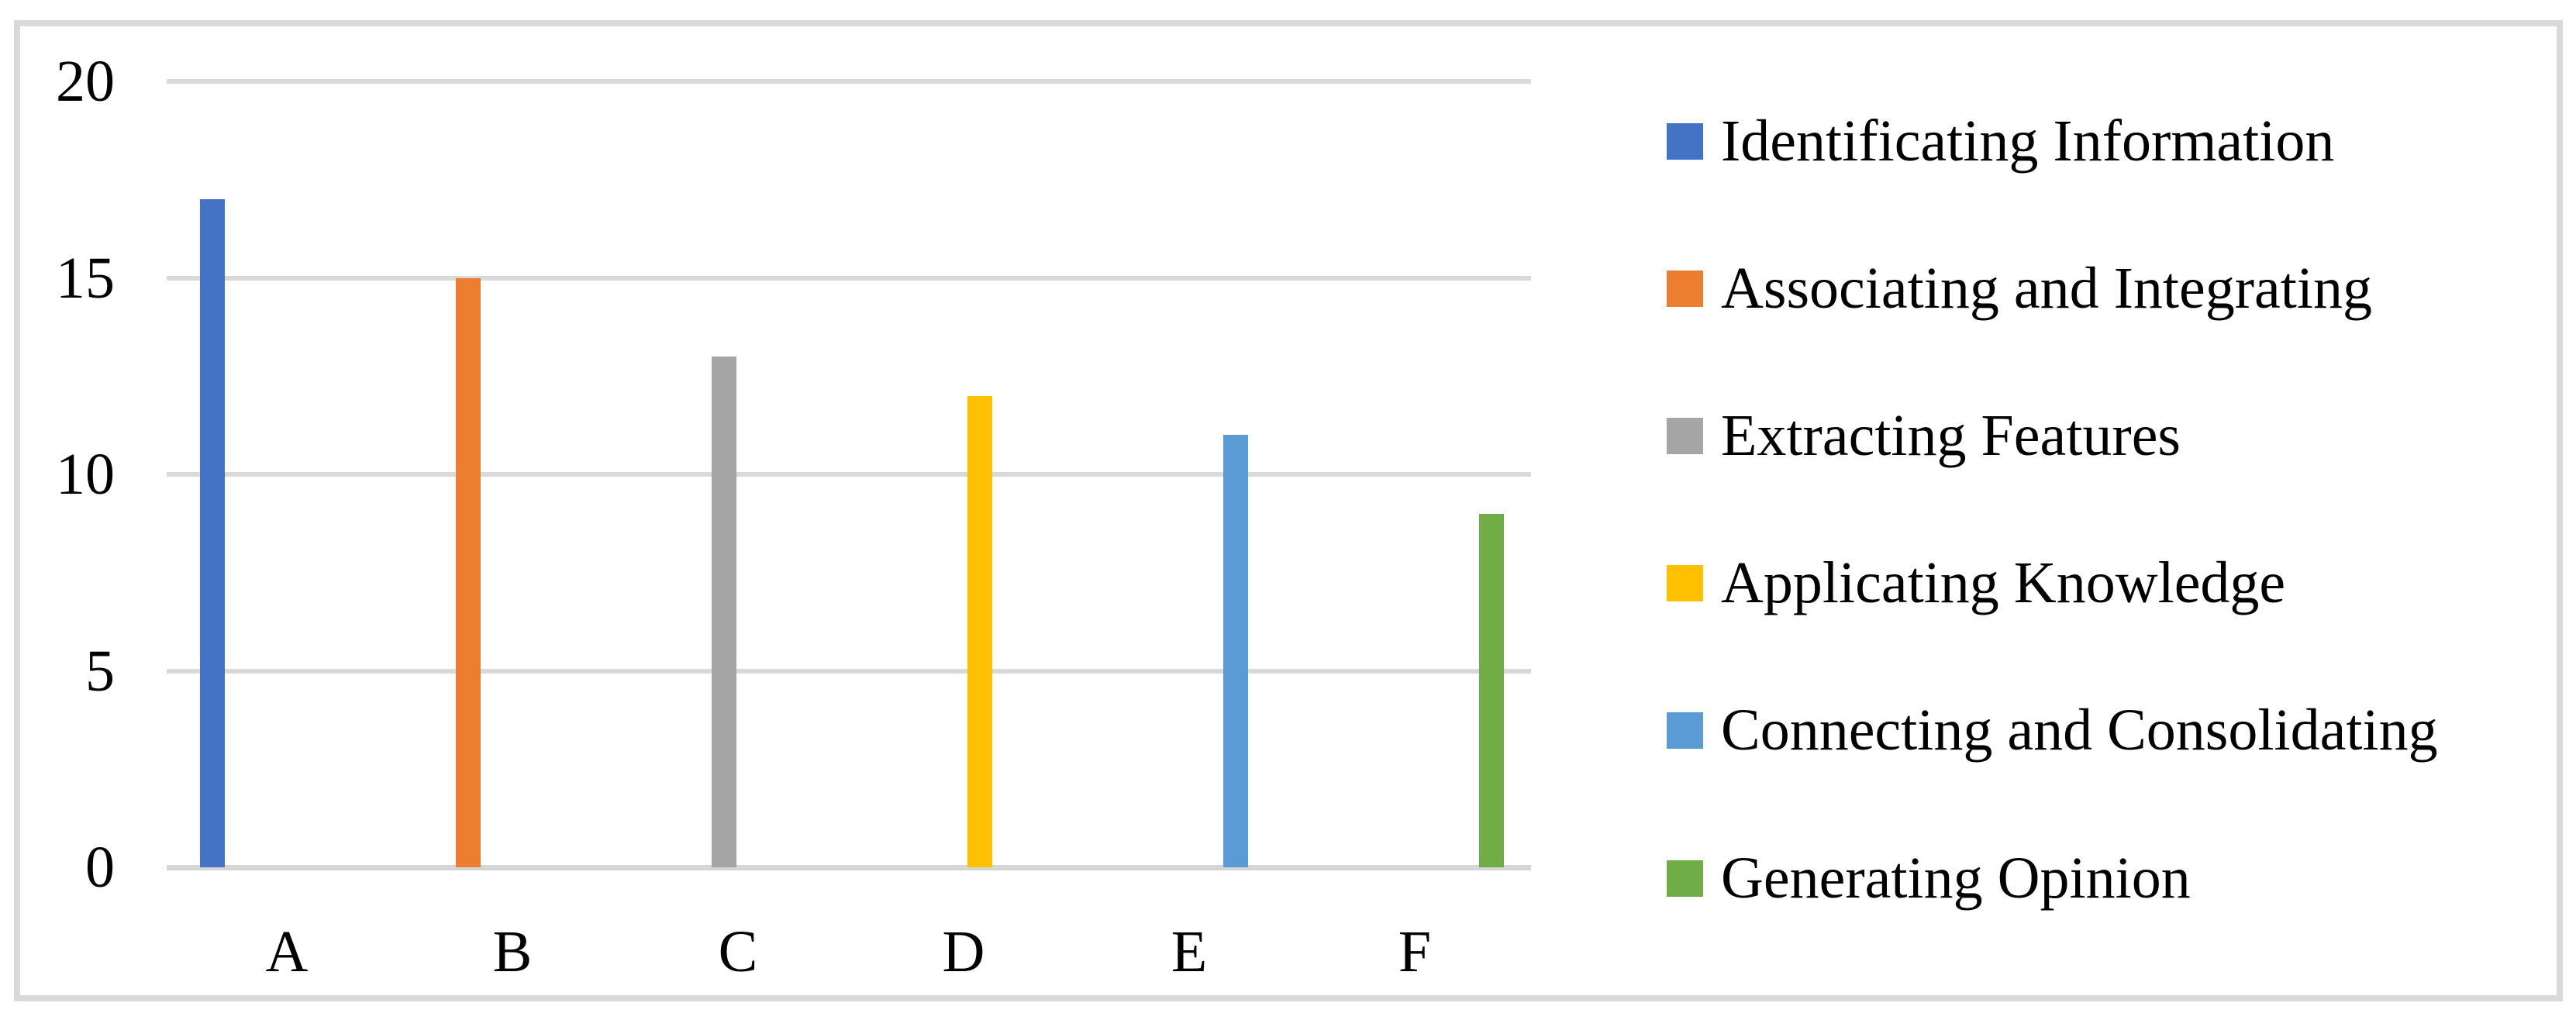 This screenshot has height=1020, width=2576. Describe the element at coordinates (724, 611) in the screenshot. I see `bar-C` at that location.